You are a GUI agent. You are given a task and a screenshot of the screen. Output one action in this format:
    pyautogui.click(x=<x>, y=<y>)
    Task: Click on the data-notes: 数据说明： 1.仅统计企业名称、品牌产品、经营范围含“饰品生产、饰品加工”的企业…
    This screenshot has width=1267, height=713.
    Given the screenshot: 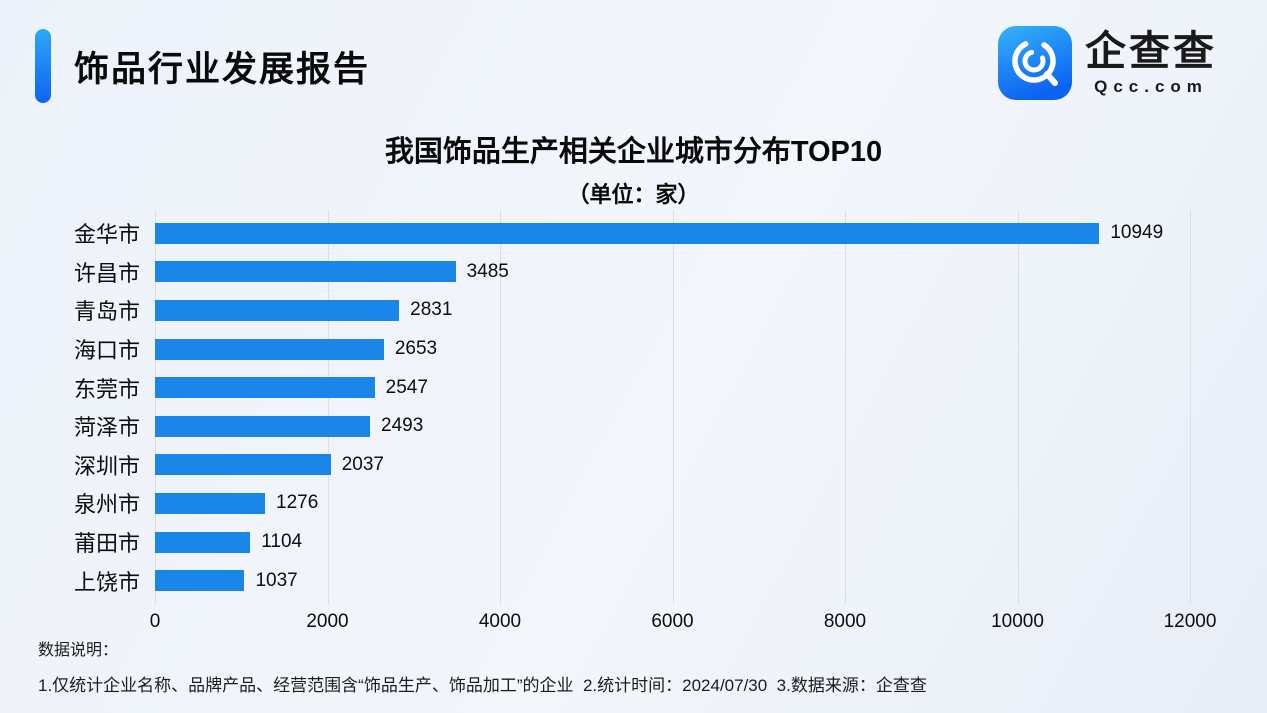 What is the action you would take?
    pyautogui.click(x=637, y=666)
    